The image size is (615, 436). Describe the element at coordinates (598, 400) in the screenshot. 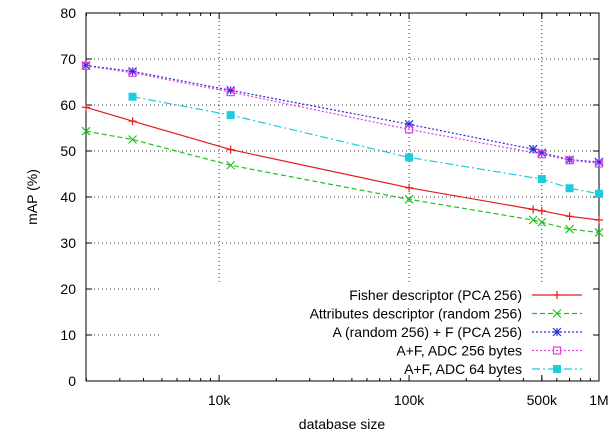

I see `x-tick-label: 1M` at that location.